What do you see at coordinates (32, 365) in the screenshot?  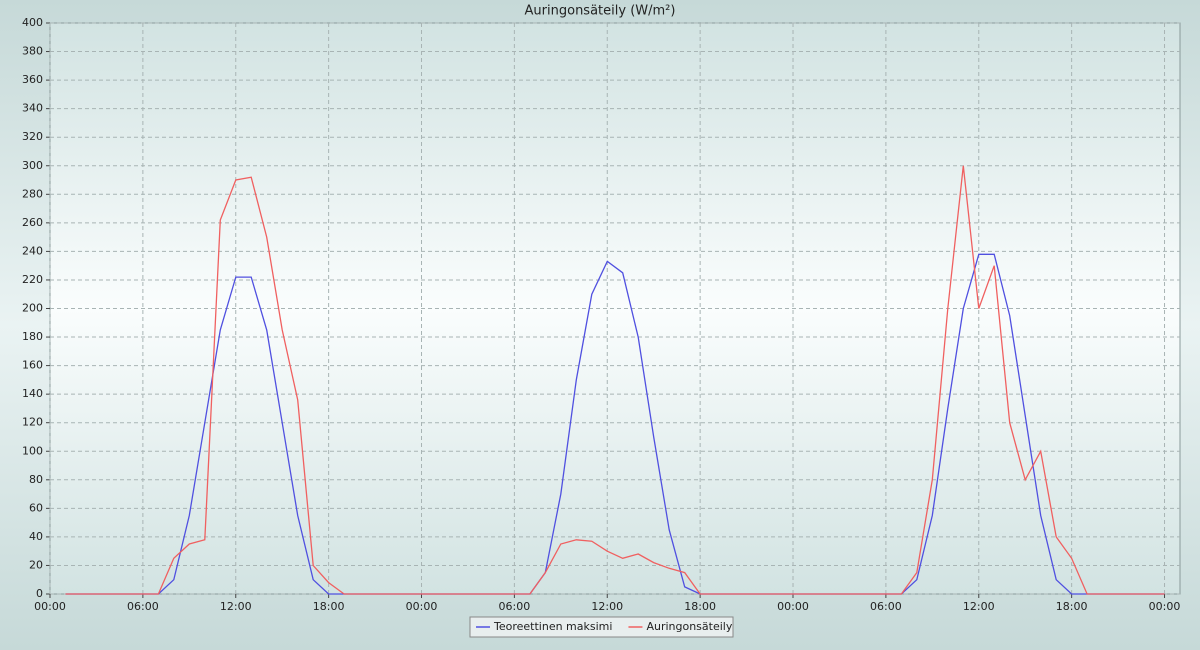 I see `y-tick-label: 160` at bounding box center [32, 365].